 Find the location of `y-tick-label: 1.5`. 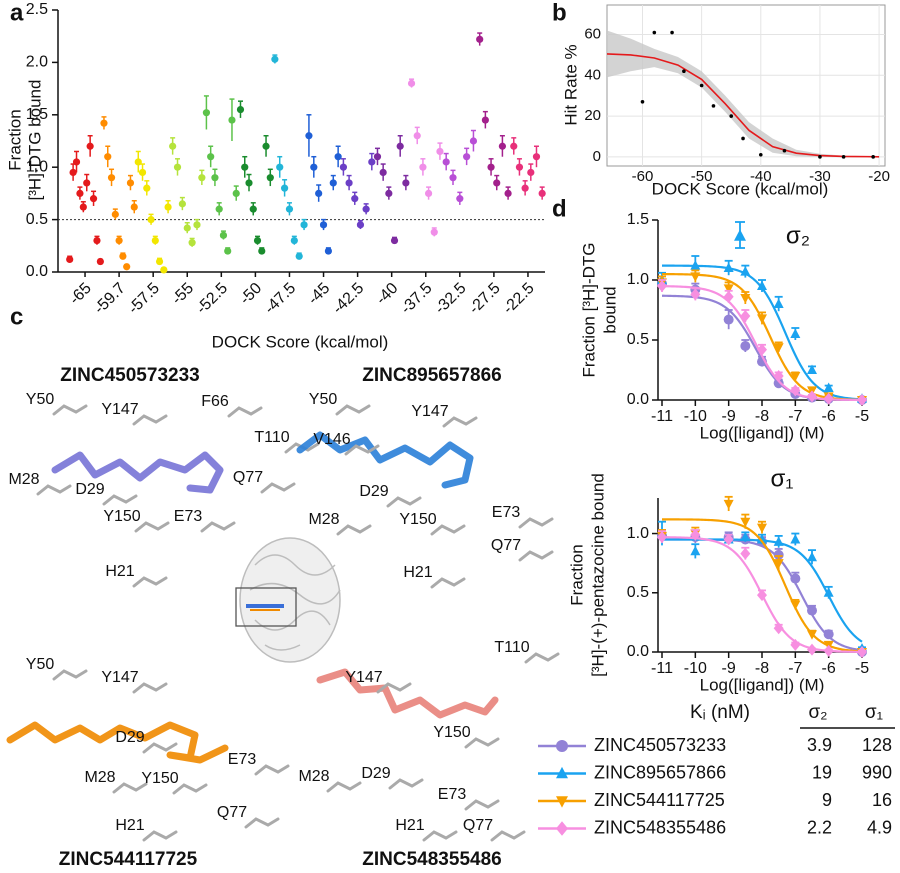

y-tick-label: 1.5 is located at coordinates (638, 219).